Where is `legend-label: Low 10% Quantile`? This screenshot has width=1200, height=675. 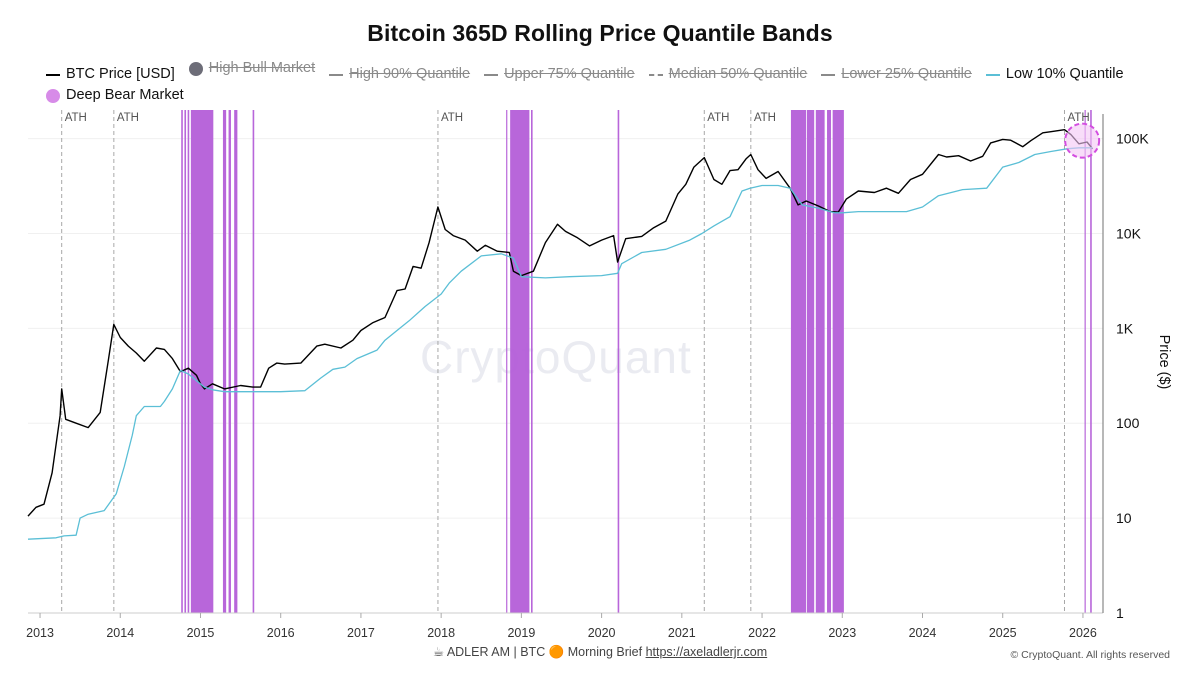
legend-label: Low 10% Quantile is located at coordinates (1064, 74).